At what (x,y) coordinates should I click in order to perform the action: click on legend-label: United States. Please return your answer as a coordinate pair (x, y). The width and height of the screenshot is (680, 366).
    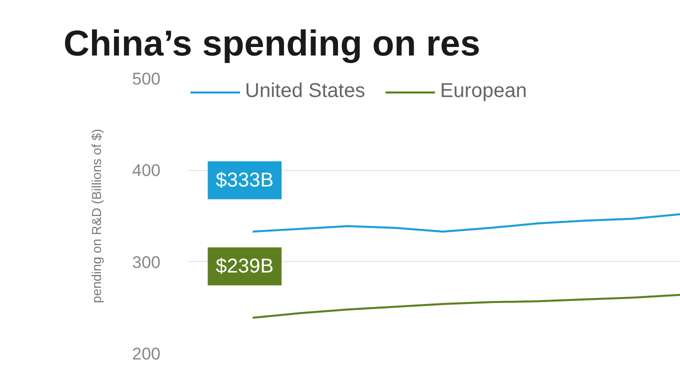
    Looking at the image, I should click on (305, 91).